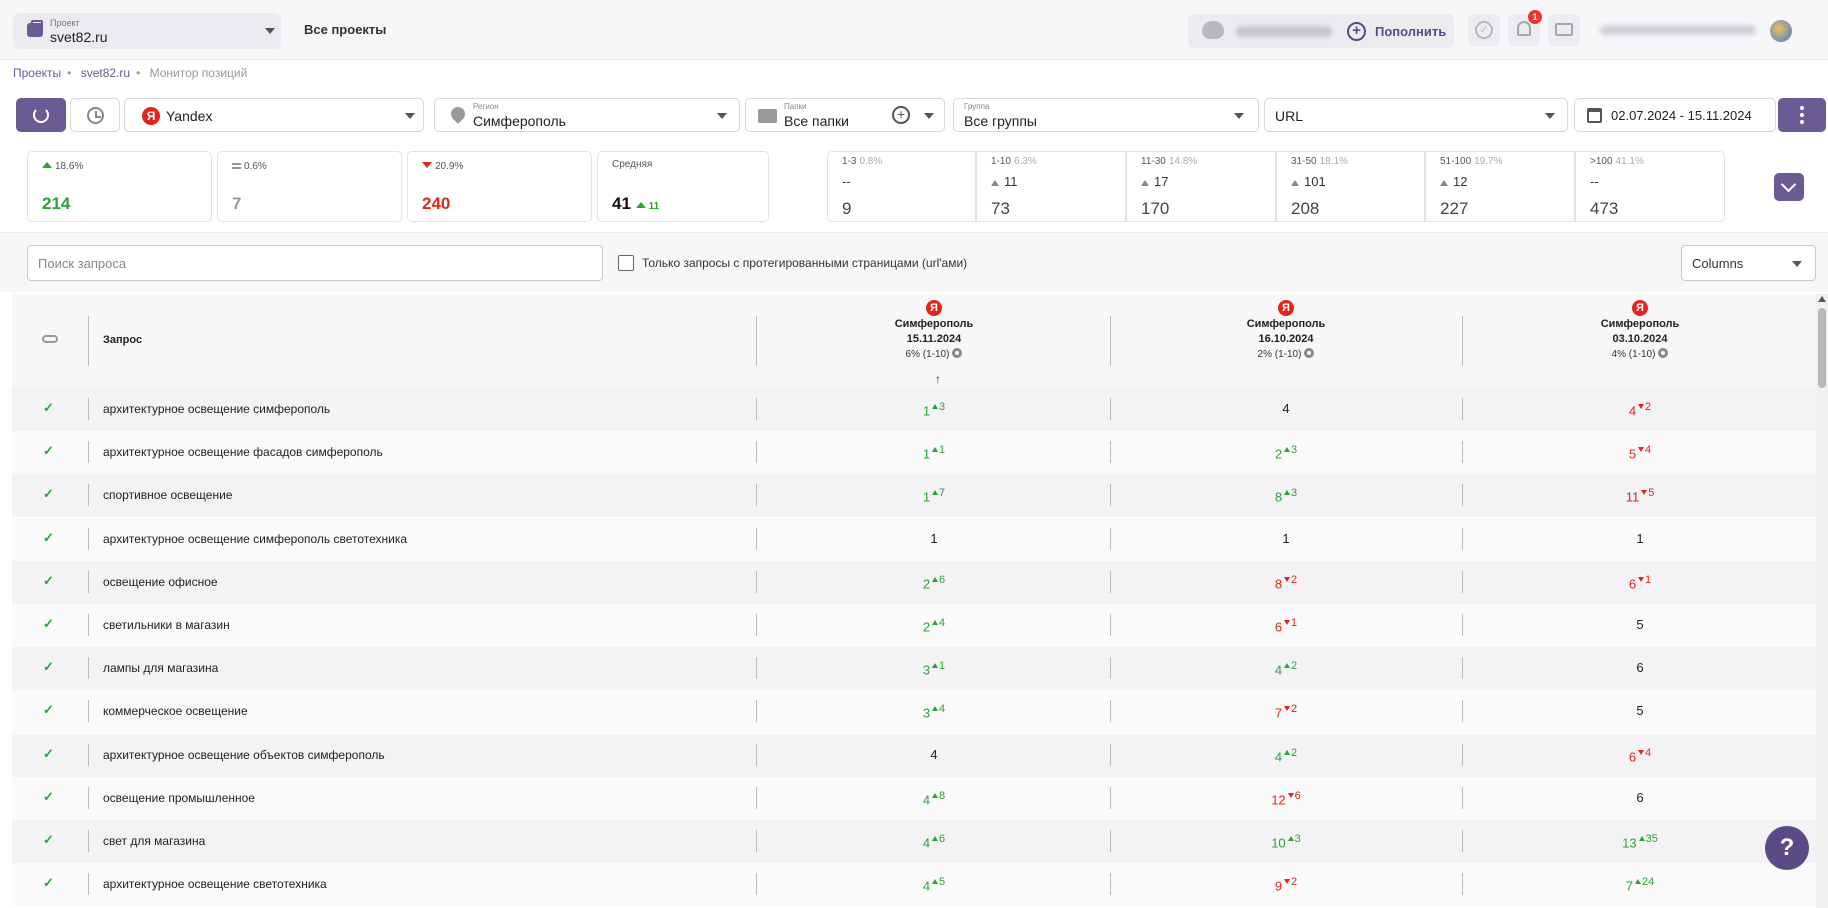  What do you see at coordinates (1286, 798) in the screenshot?
I see `position-cell: 12 6` at bounding box center [1286, 798].